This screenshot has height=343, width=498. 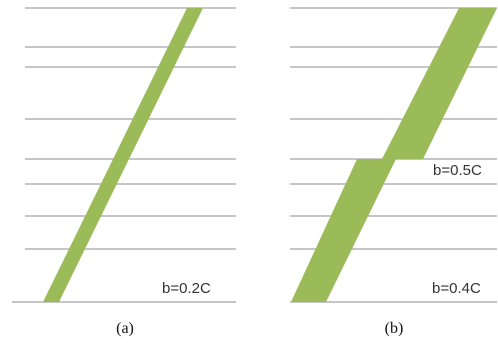 I want to click on panel-b-band-lower, so click(x=343, y=230).